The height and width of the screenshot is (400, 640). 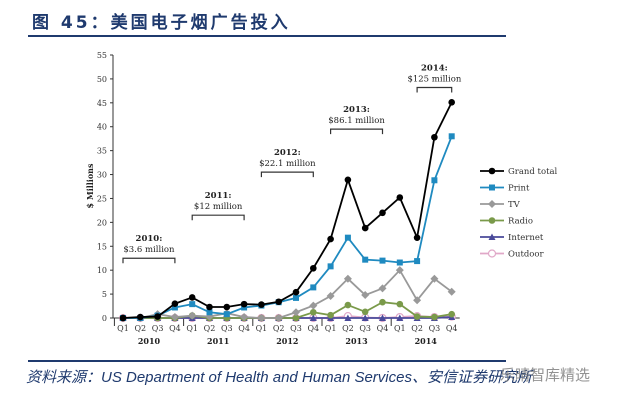 I want to click on y-tick-label: 0, so click(x=104, y=318).